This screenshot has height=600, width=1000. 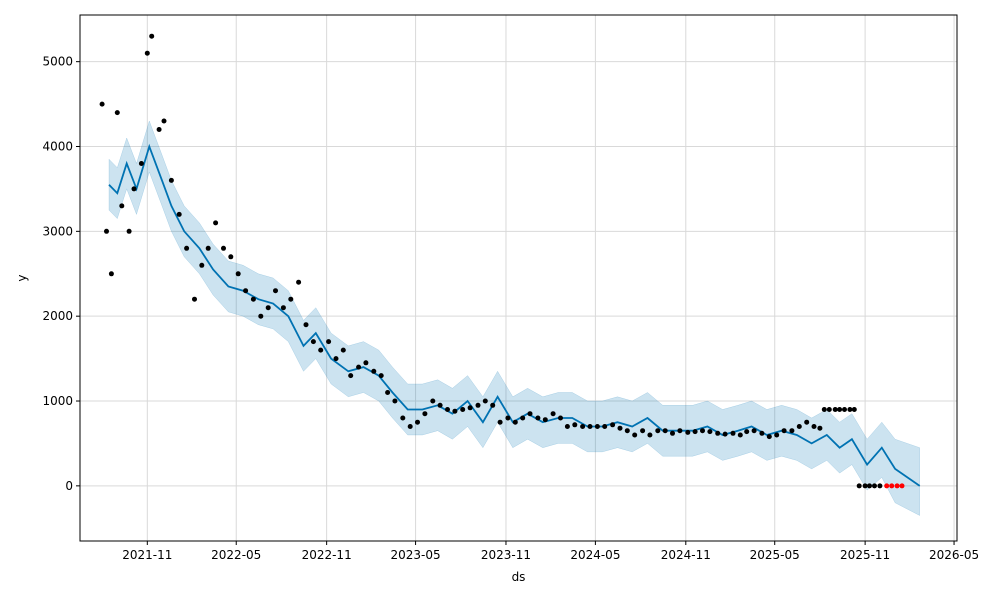 I want to click on y-tick-label: 3000, so click(x=57, y=231).